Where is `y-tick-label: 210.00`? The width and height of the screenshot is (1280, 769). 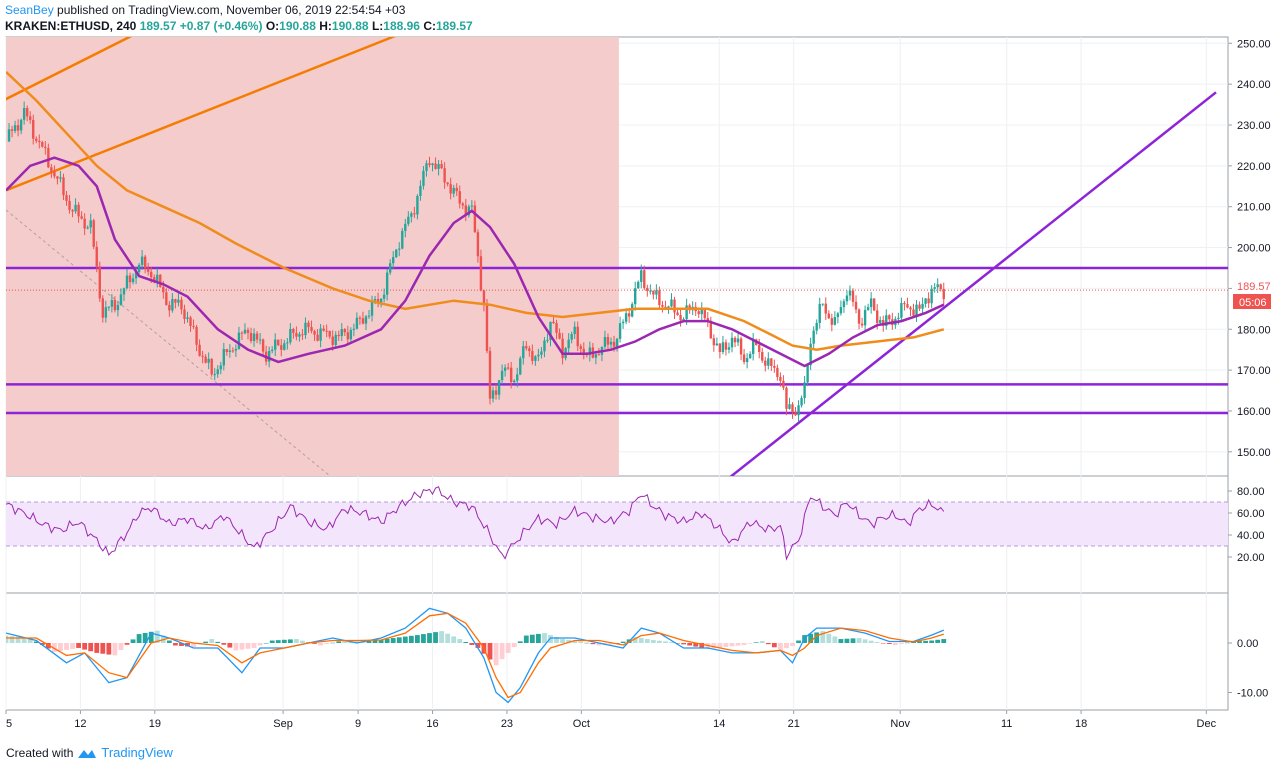 y-tick-label: 210.00 is located at coordinates (1254, 208).